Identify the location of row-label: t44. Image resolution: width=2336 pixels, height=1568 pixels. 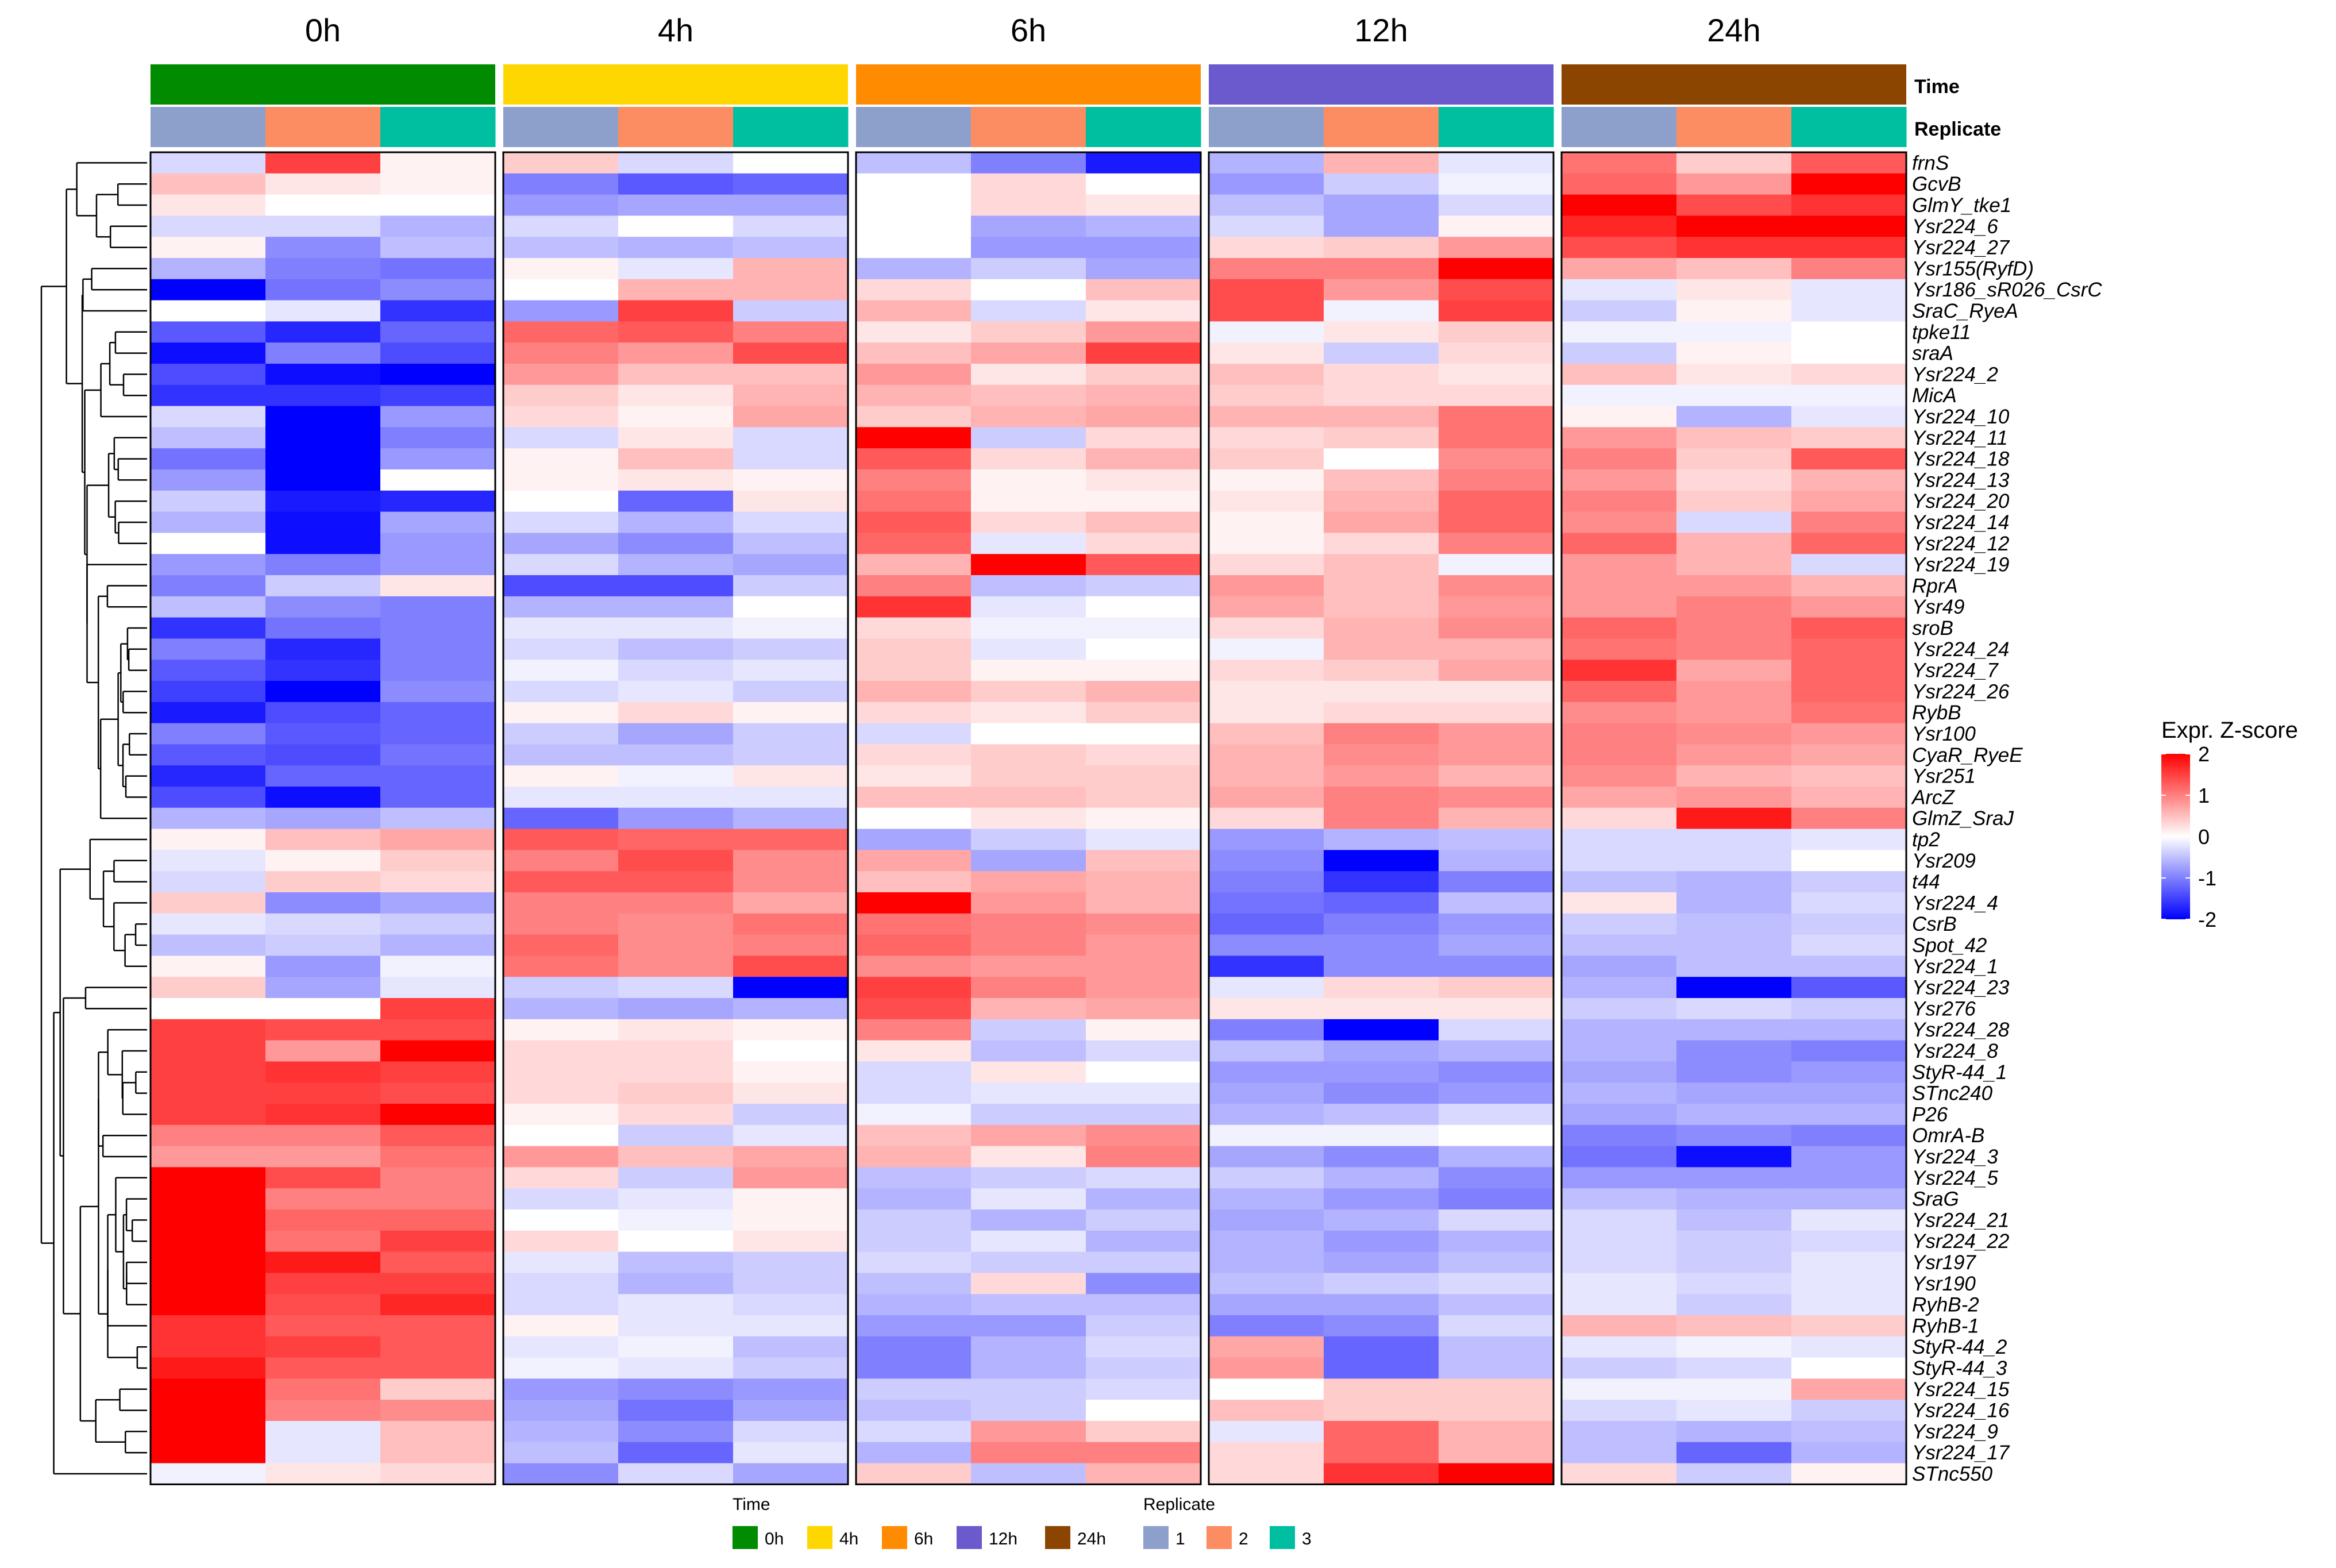
(1926, 882).